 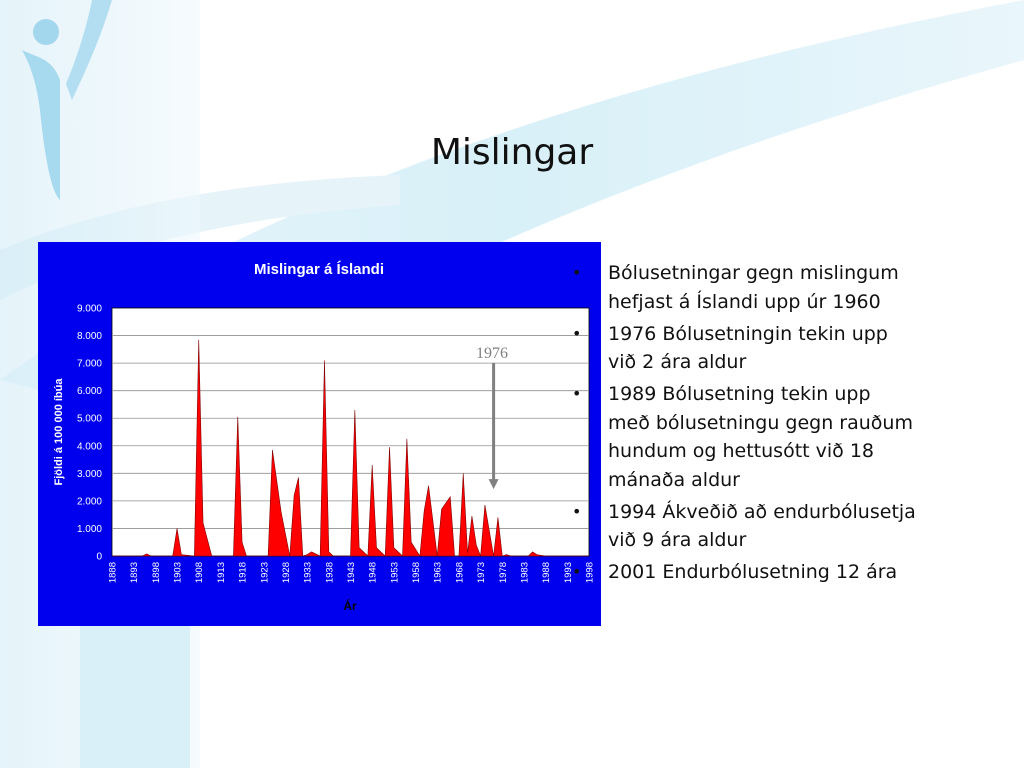 I want to click on logo-figure-icon, so click(x=67, y=100).